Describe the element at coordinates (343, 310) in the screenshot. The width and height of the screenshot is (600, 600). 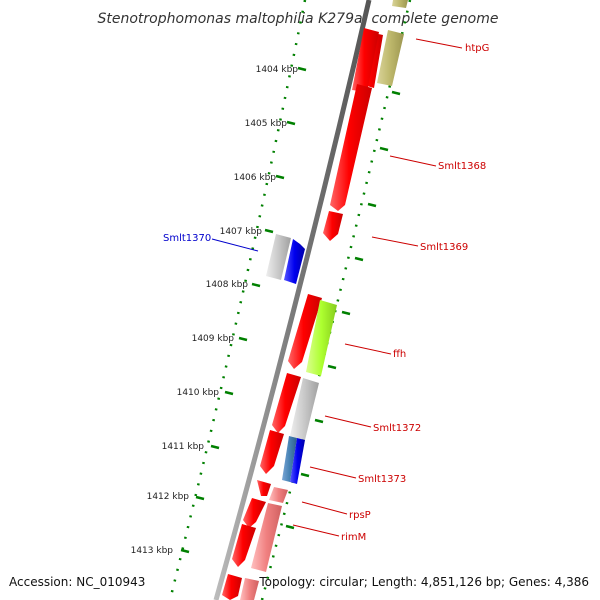
I see `right-ruler-ticks` at that location.